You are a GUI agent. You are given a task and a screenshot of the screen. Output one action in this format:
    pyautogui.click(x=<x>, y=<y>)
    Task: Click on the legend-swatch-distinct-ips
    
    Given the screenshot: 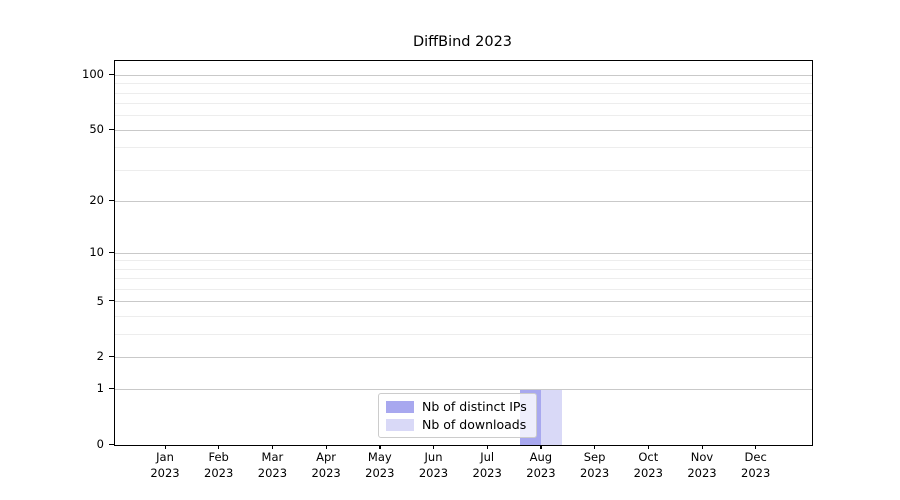 What is the action you would take?
    pyautogui.click(x=400, y=406)
    